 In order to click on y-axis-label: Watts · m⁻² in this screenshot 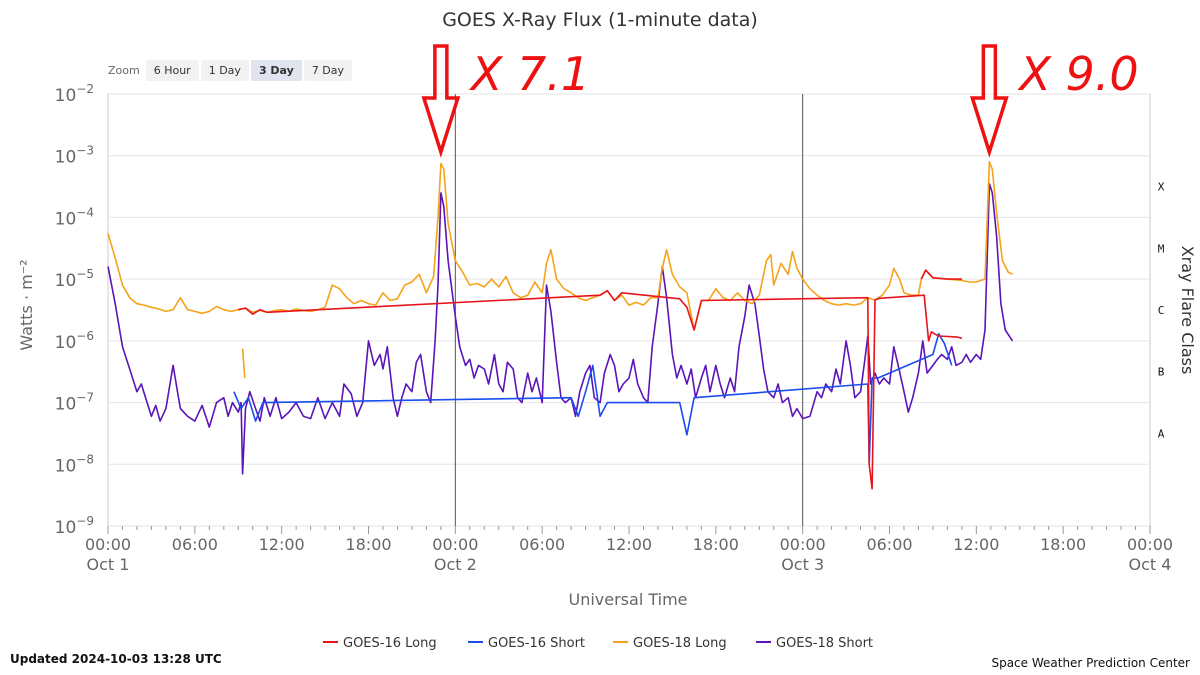, I will do `click(26, 304)`.